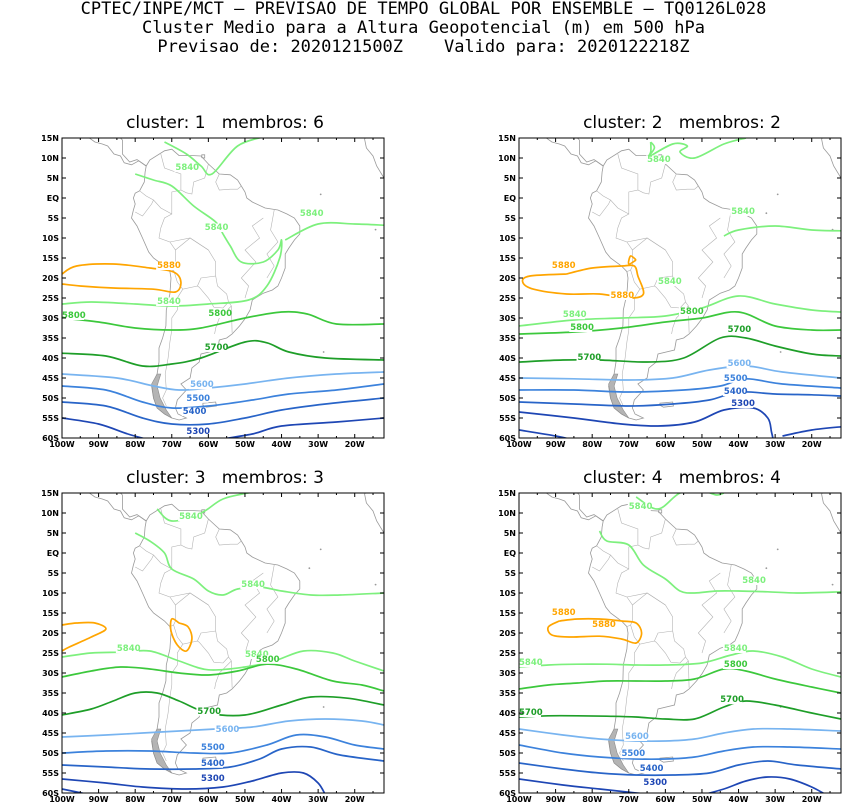 This screenshot has width=847, height=803. Describe the element at coordinates (633, 754) in the screenshot. I see `contour-label: 5500` at that location.